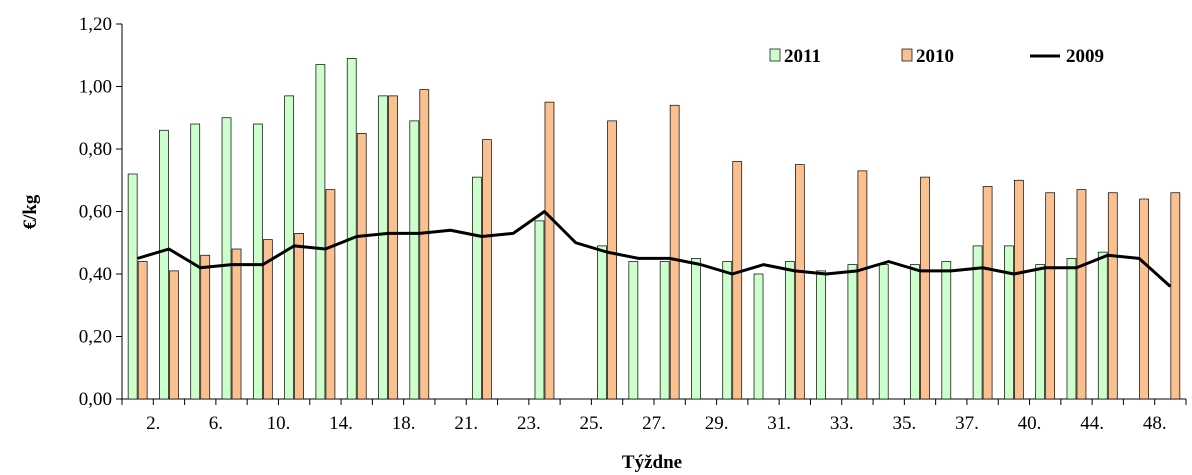 This screenshot has height=475, width=1192. I want to click on y-tick-label: 0,60, so click(95, 212).